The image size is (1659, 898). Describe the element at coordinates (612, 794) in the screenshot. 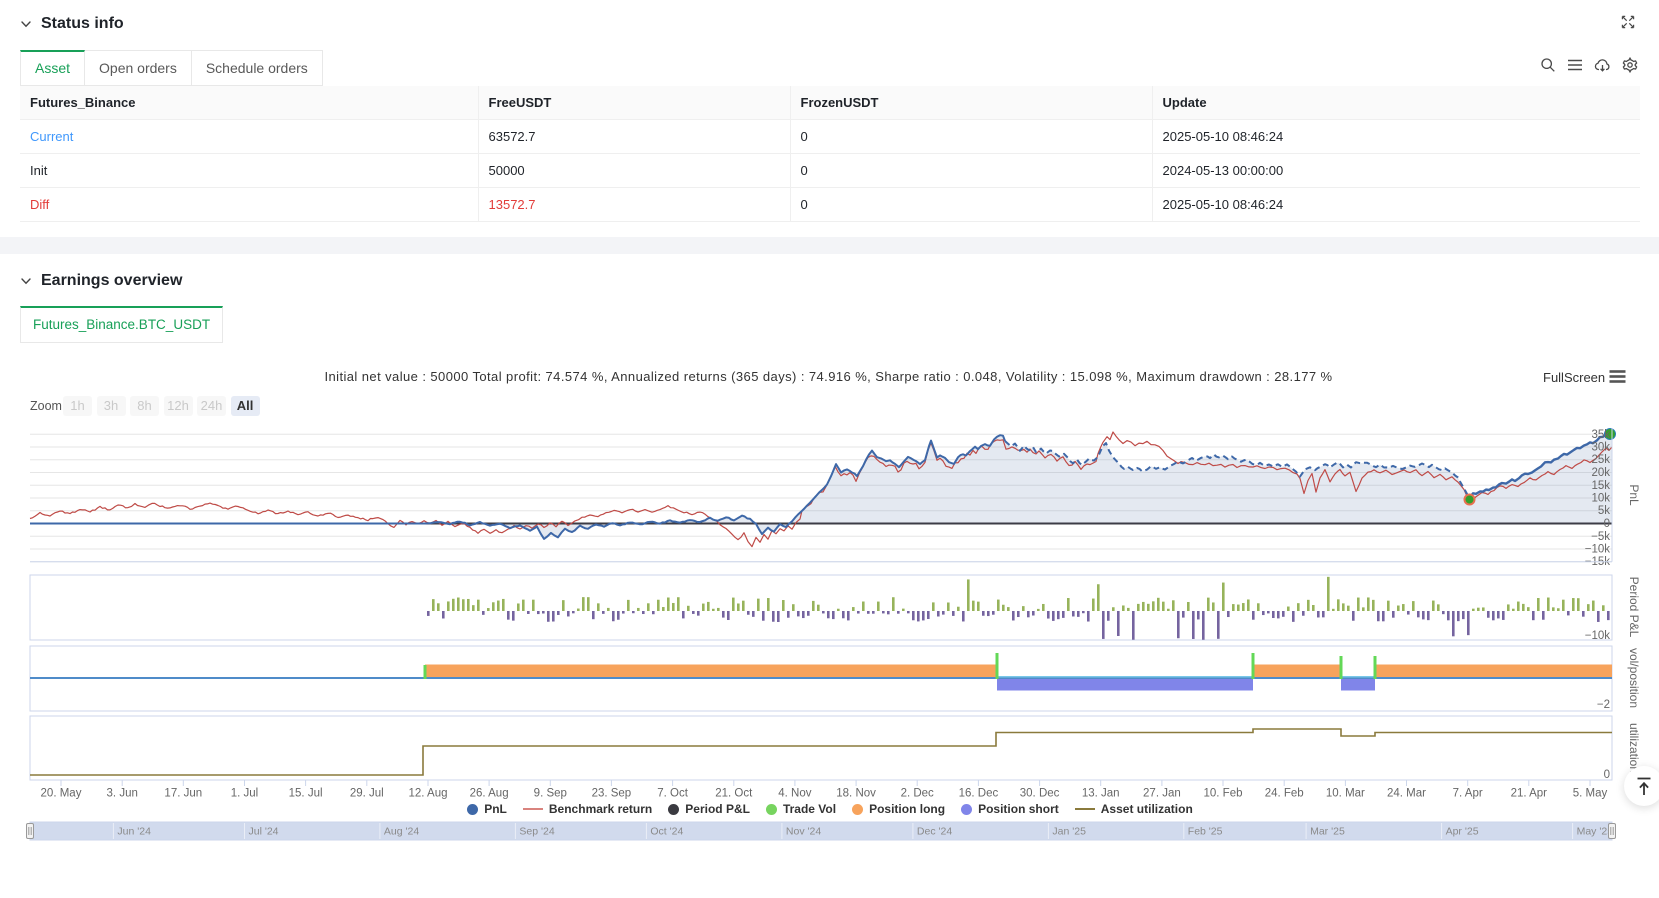

I see `svg-text: 23. Sep` at that location.